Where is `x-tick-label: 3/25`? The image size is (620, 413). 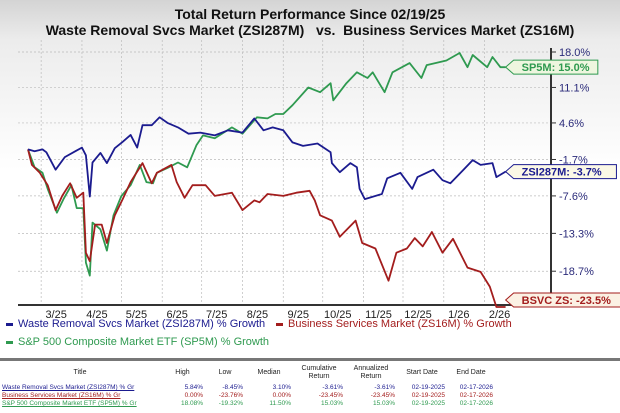
x-tick-label: 3/25 is located at coordinates (55, 315).